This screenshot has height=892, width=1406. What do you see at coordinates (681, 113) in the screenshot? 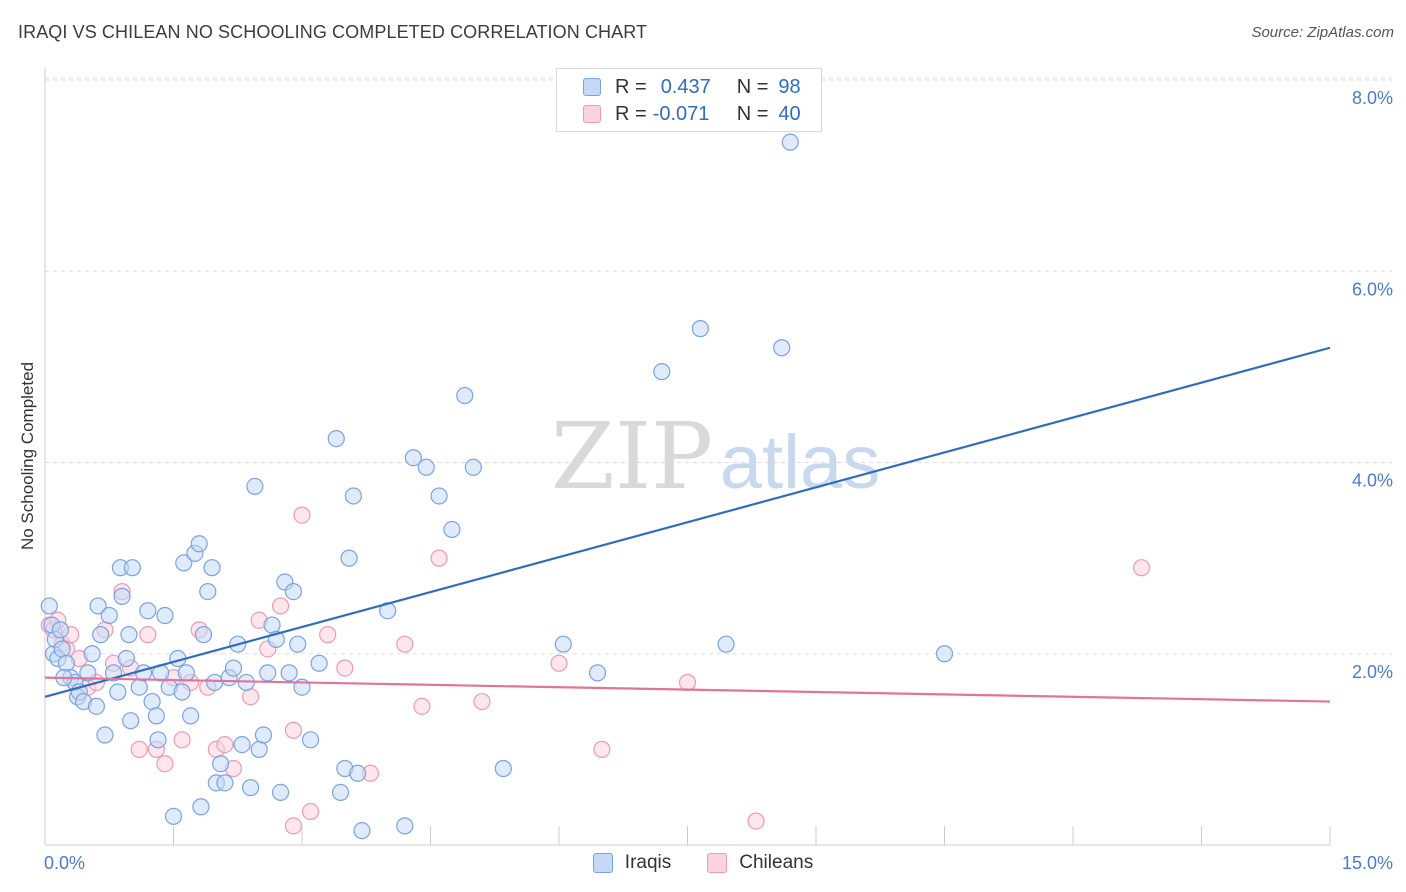
I see `chileans-r-value: -0.071` at bounding box center [681, 113].